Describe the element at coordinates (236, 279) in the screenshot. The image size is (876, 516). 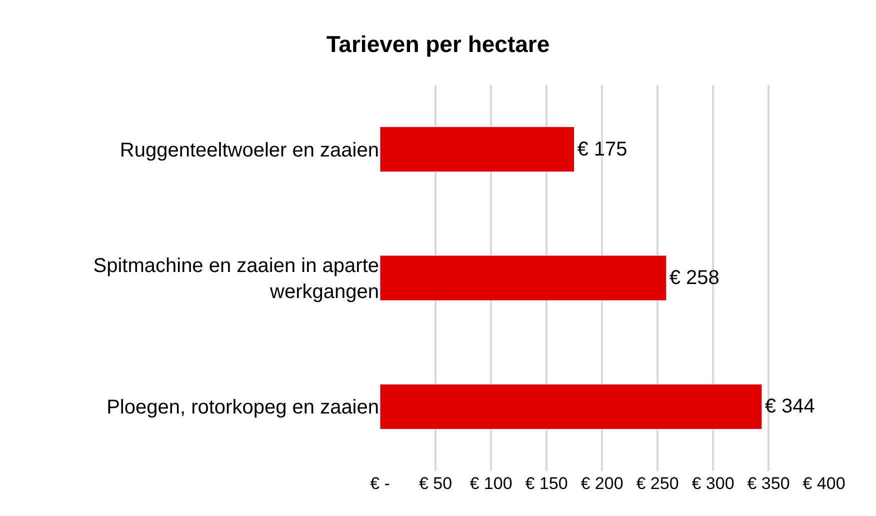
I see `y-tick-label: Spitmachine en zaaien in aparte werkgangen` at that location.